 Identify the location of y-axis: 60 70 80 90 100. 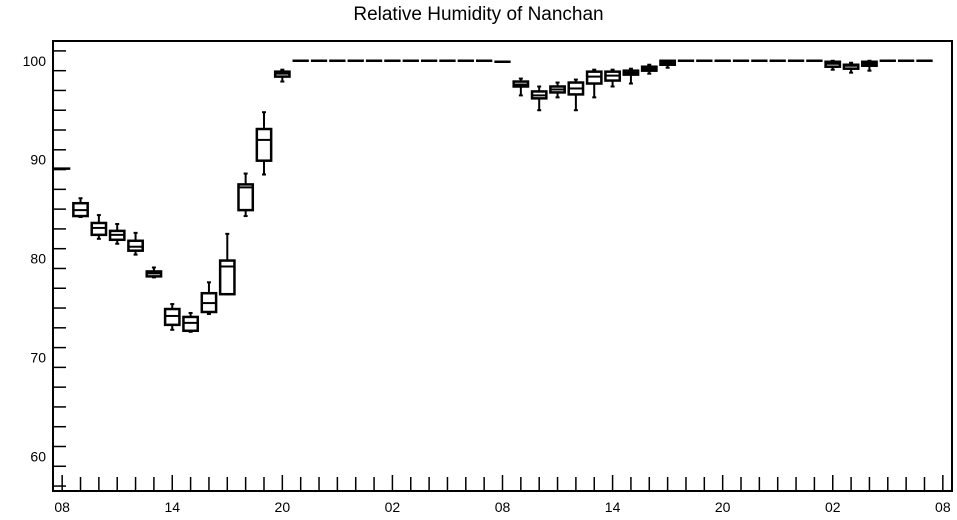
(44, 268).